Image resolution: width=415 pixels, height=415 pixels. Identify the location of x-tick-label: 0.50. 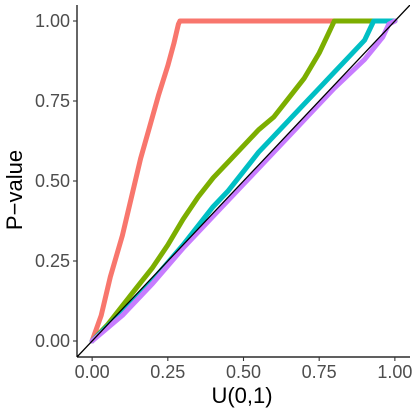
(243, 372).